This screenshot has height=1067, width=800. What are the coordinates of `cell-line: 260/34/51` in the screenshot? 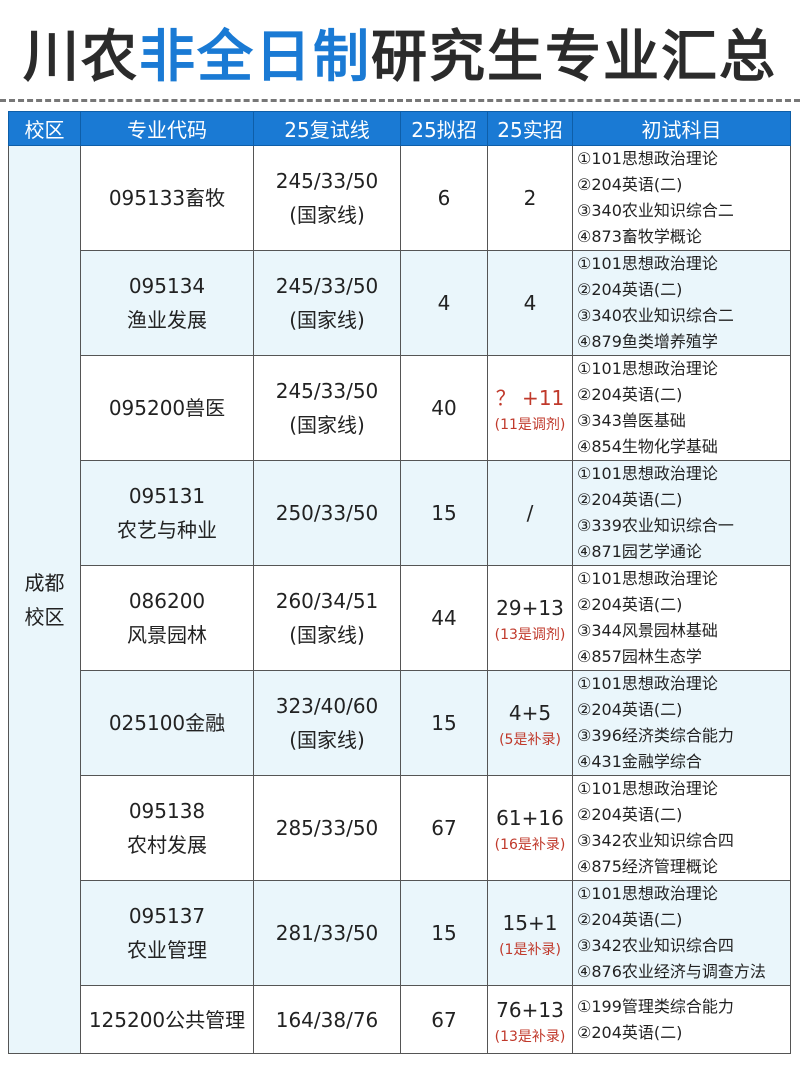 It's located at (327, 601).